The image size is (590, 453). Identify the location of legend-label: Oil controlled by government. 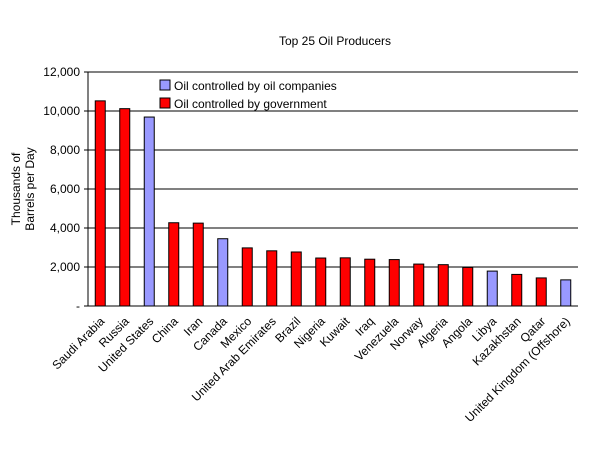
(250, 104).